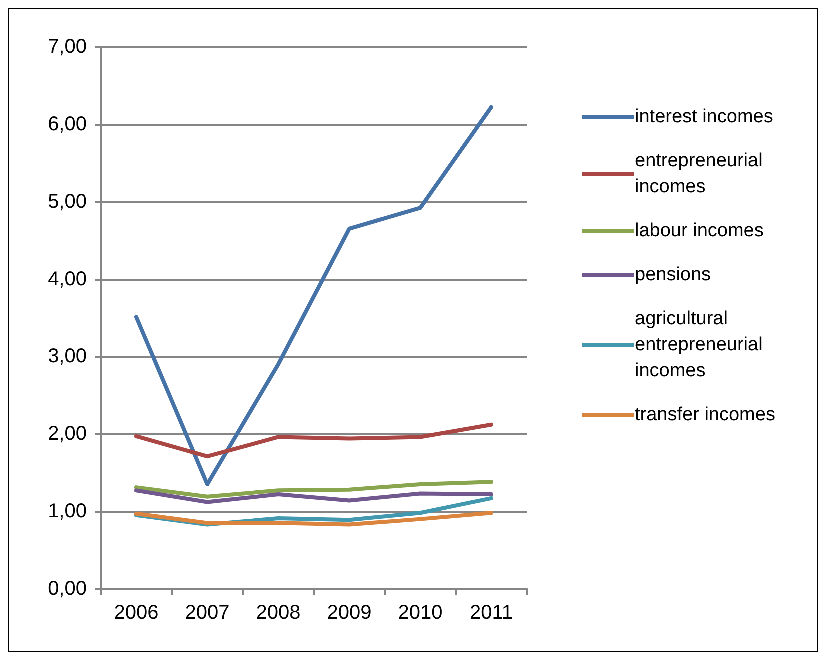 The image size is (826, 660). Describe the element at coordinates (67, 589) in the screenshot. I see `y-tick-label: 0,00` at that location.